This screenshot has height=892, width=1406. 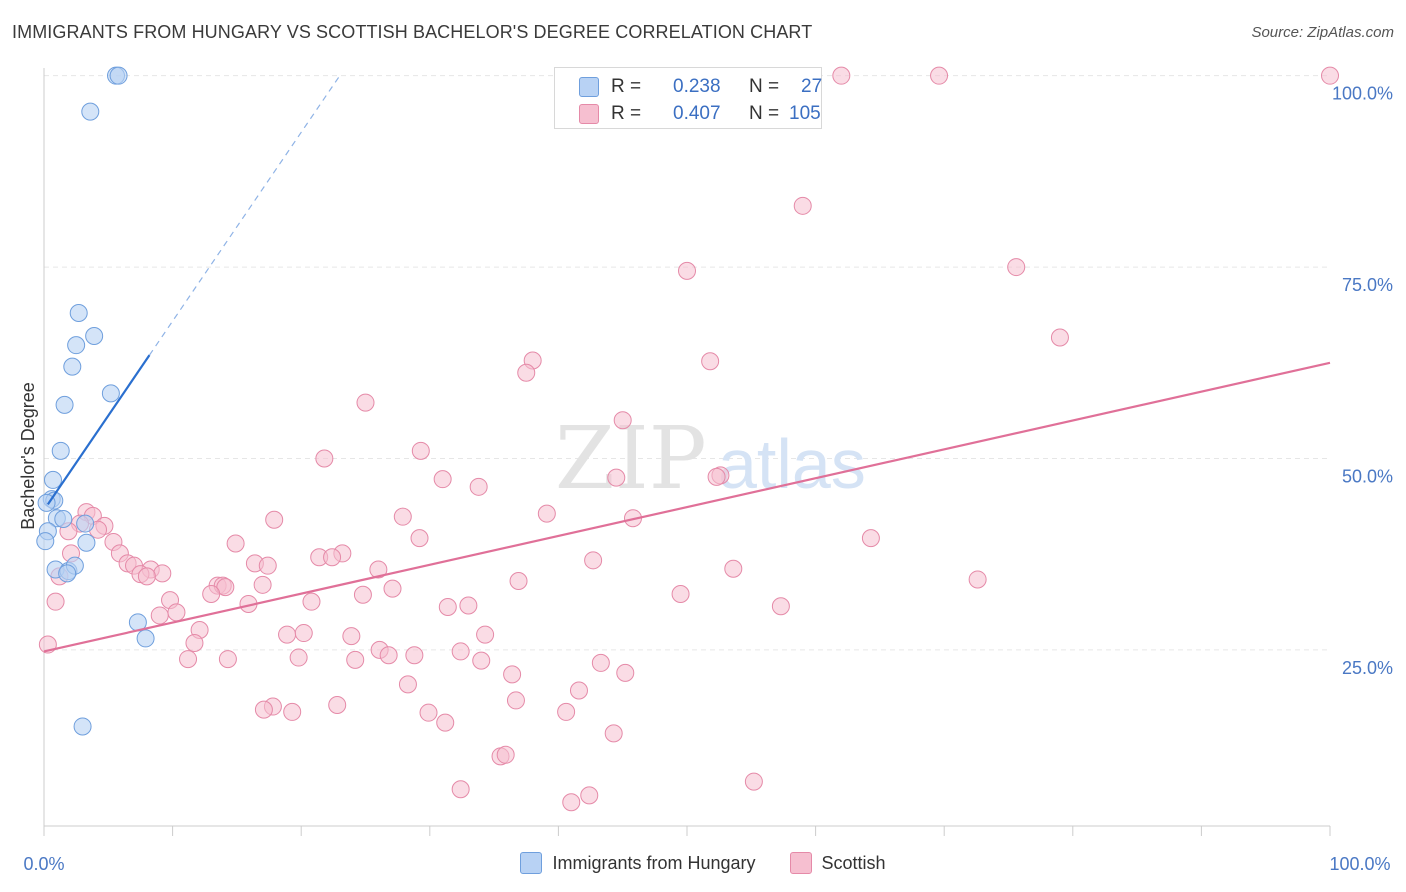 What do you see at coordinates (1359, 864) in the screenshot?
I see `x-tick-label: 100.0%` at bounding box center [1359, 864].